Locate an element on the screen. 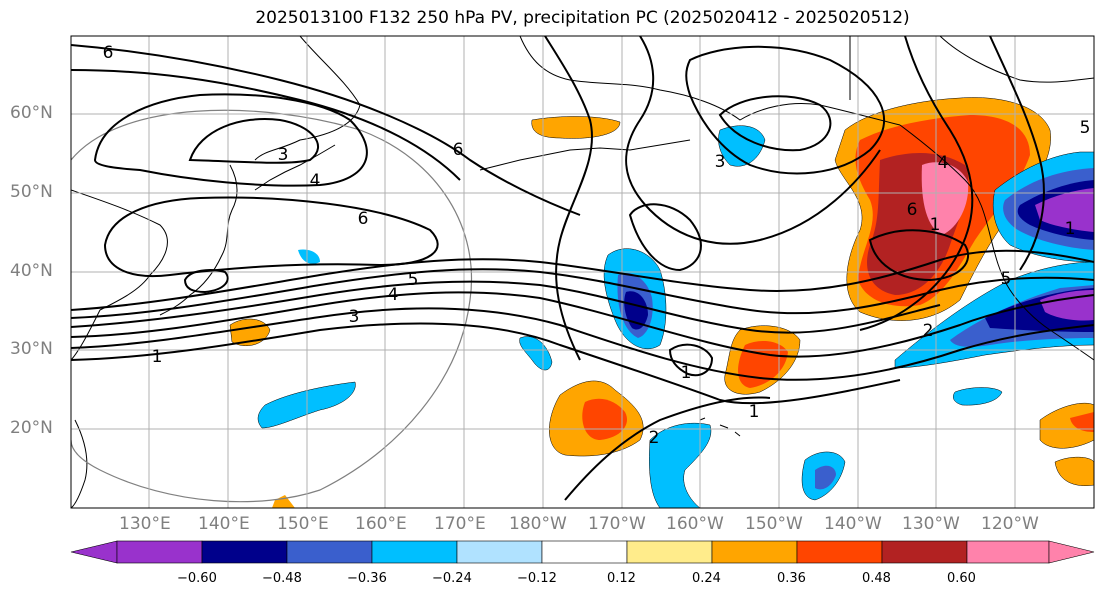 Image resolution: width=1105 pixels, height=601 pixels. coastline-kuril is located at coordinates (295, 167).